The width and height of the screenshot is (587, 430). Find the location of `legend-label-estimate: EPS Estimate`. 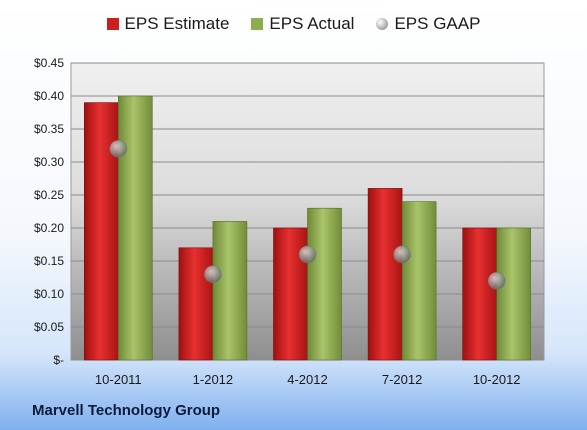

legend-label-estimate: EPS Estimate is located at coordinates (177, 23).